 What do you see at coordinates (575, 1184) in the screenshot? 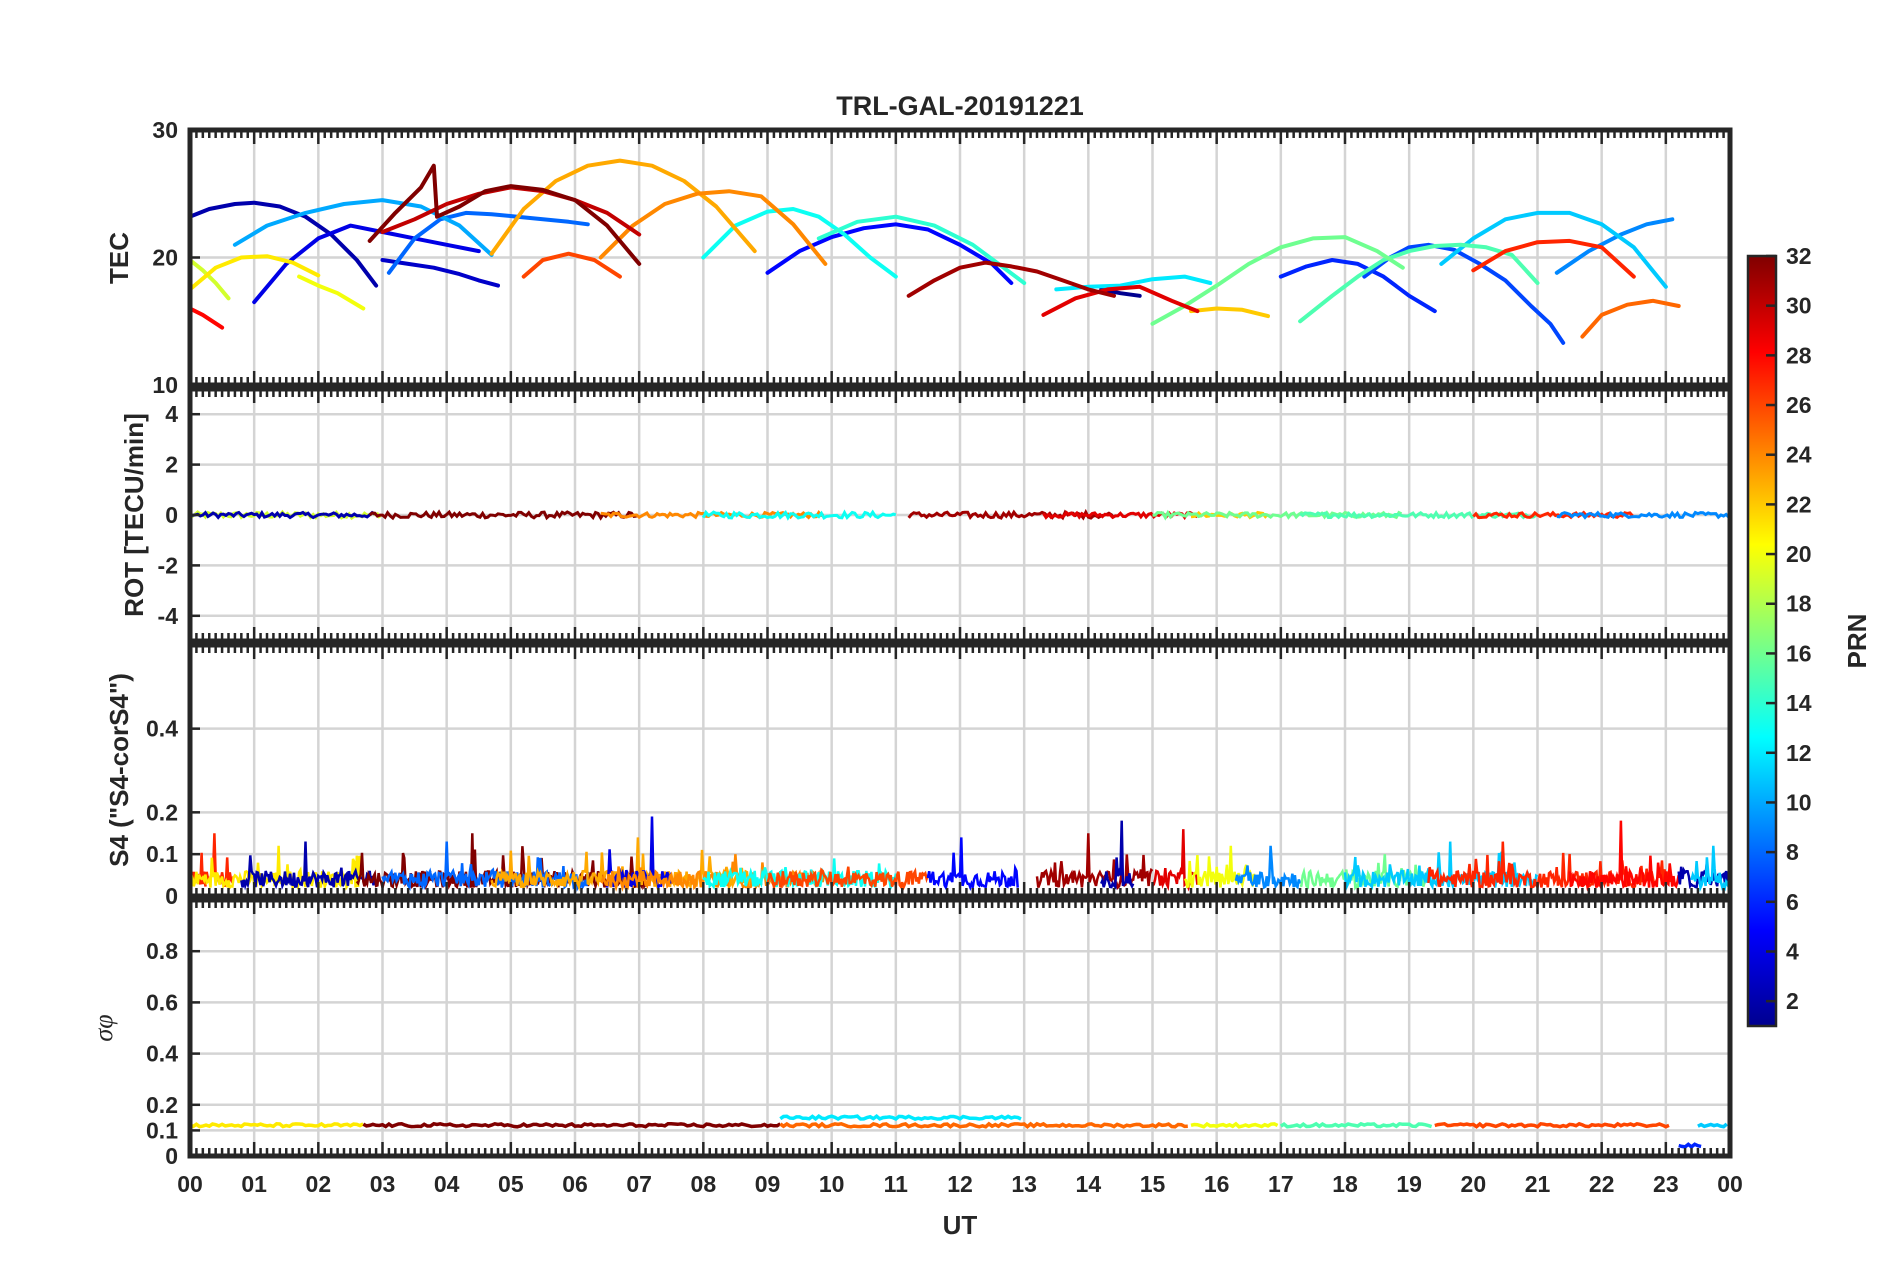
I see `x-tick-label: 06` at bounding box center [575, 1184].